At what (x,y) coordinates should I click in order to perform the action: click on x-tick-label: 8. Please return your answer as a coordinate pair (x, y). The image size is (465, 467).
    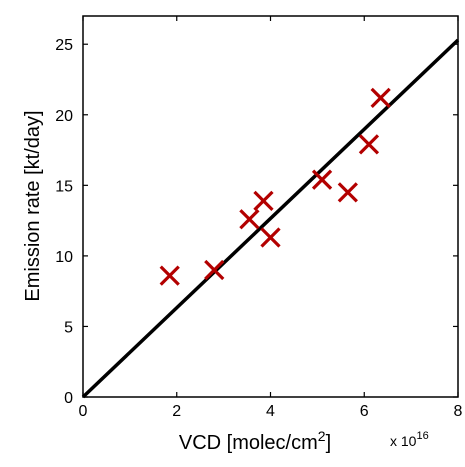
    Looking at the image, I should click on (458, 411).